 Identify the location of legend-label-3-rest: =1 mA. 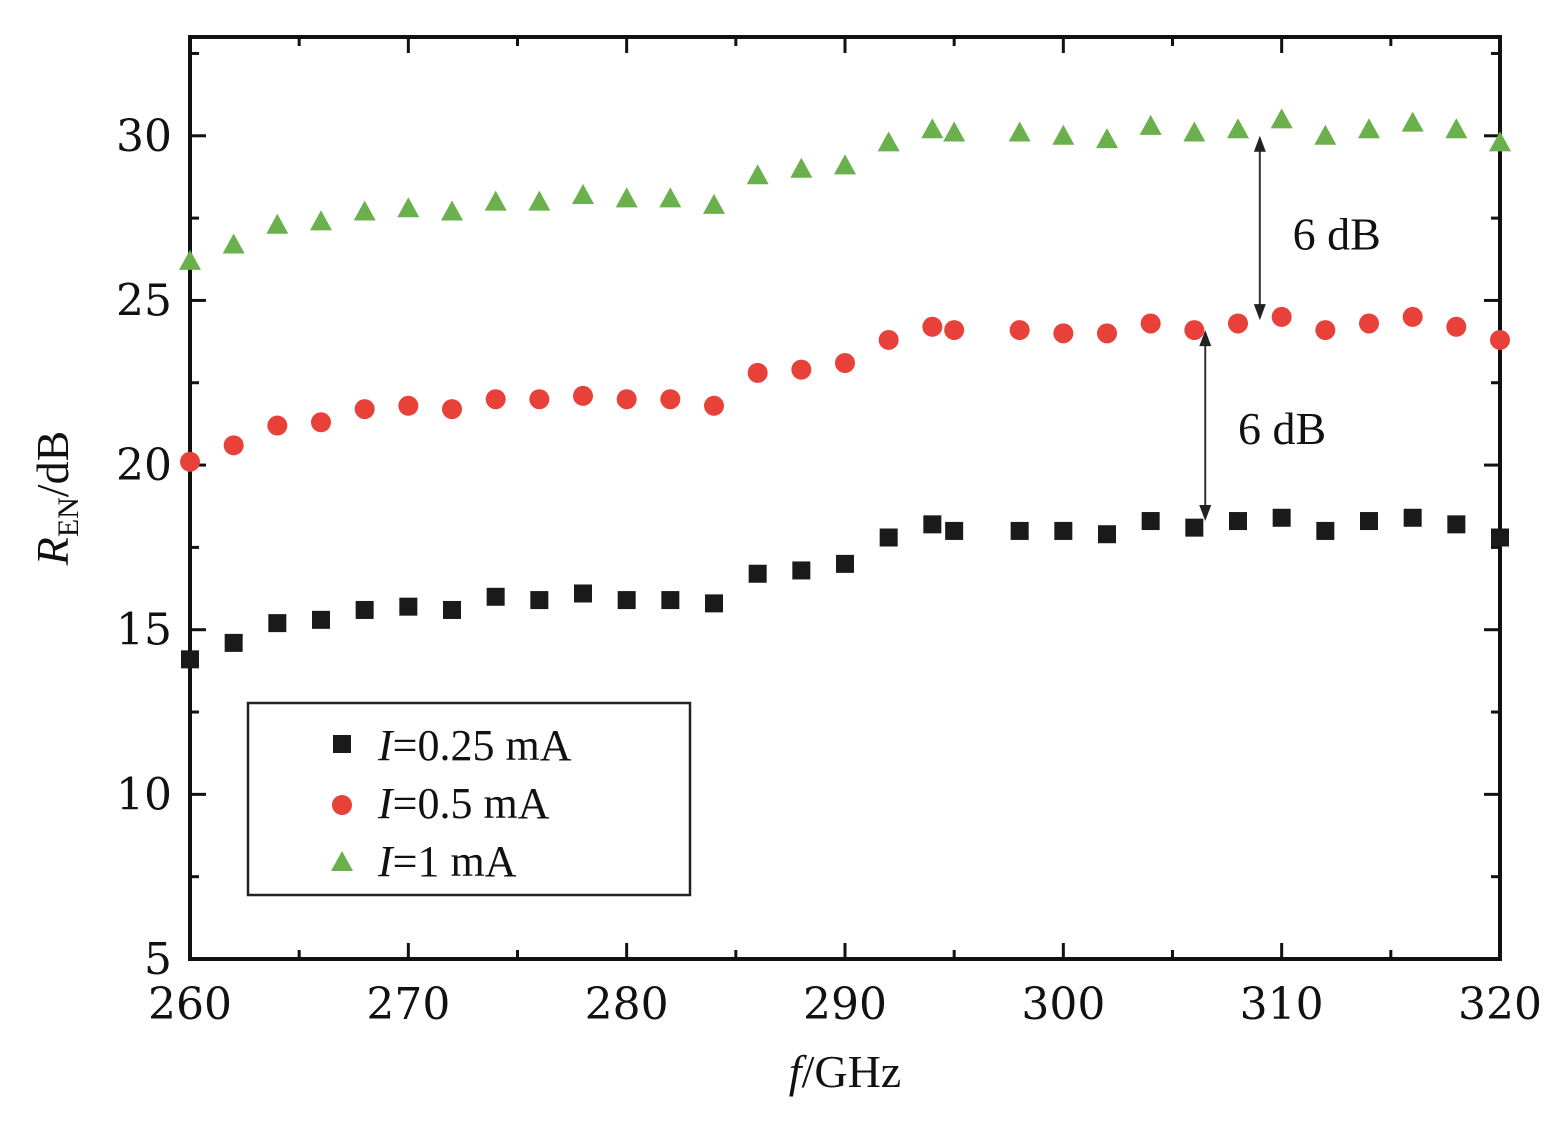
(455, 861).